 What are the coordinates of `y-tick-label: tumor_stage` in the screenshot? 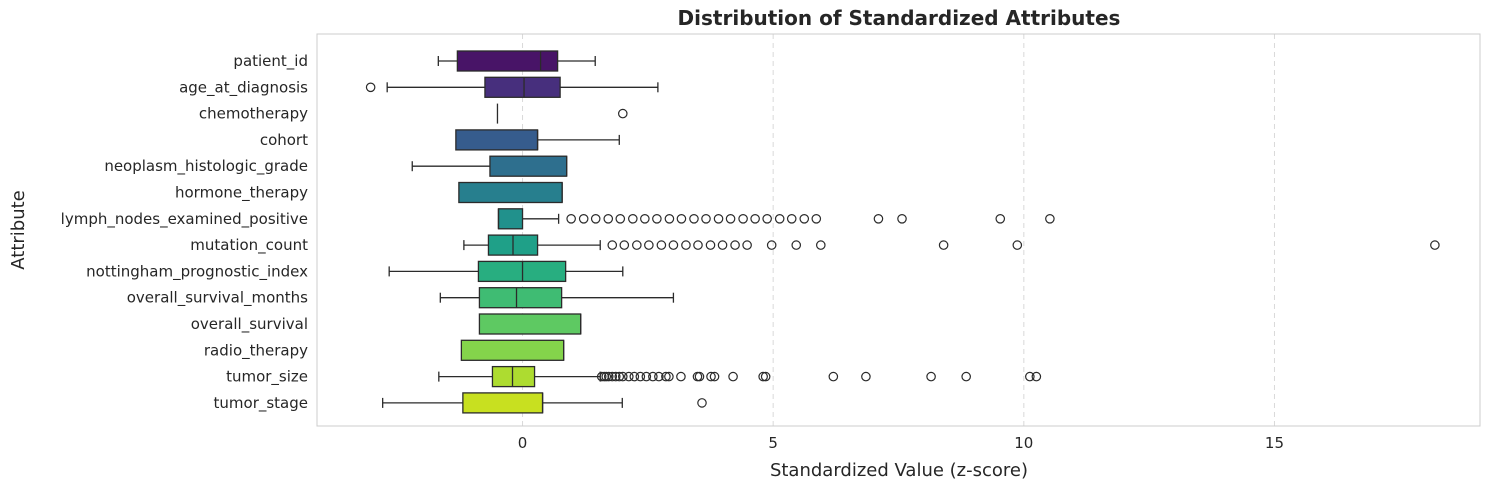 It's located at (261, 403).